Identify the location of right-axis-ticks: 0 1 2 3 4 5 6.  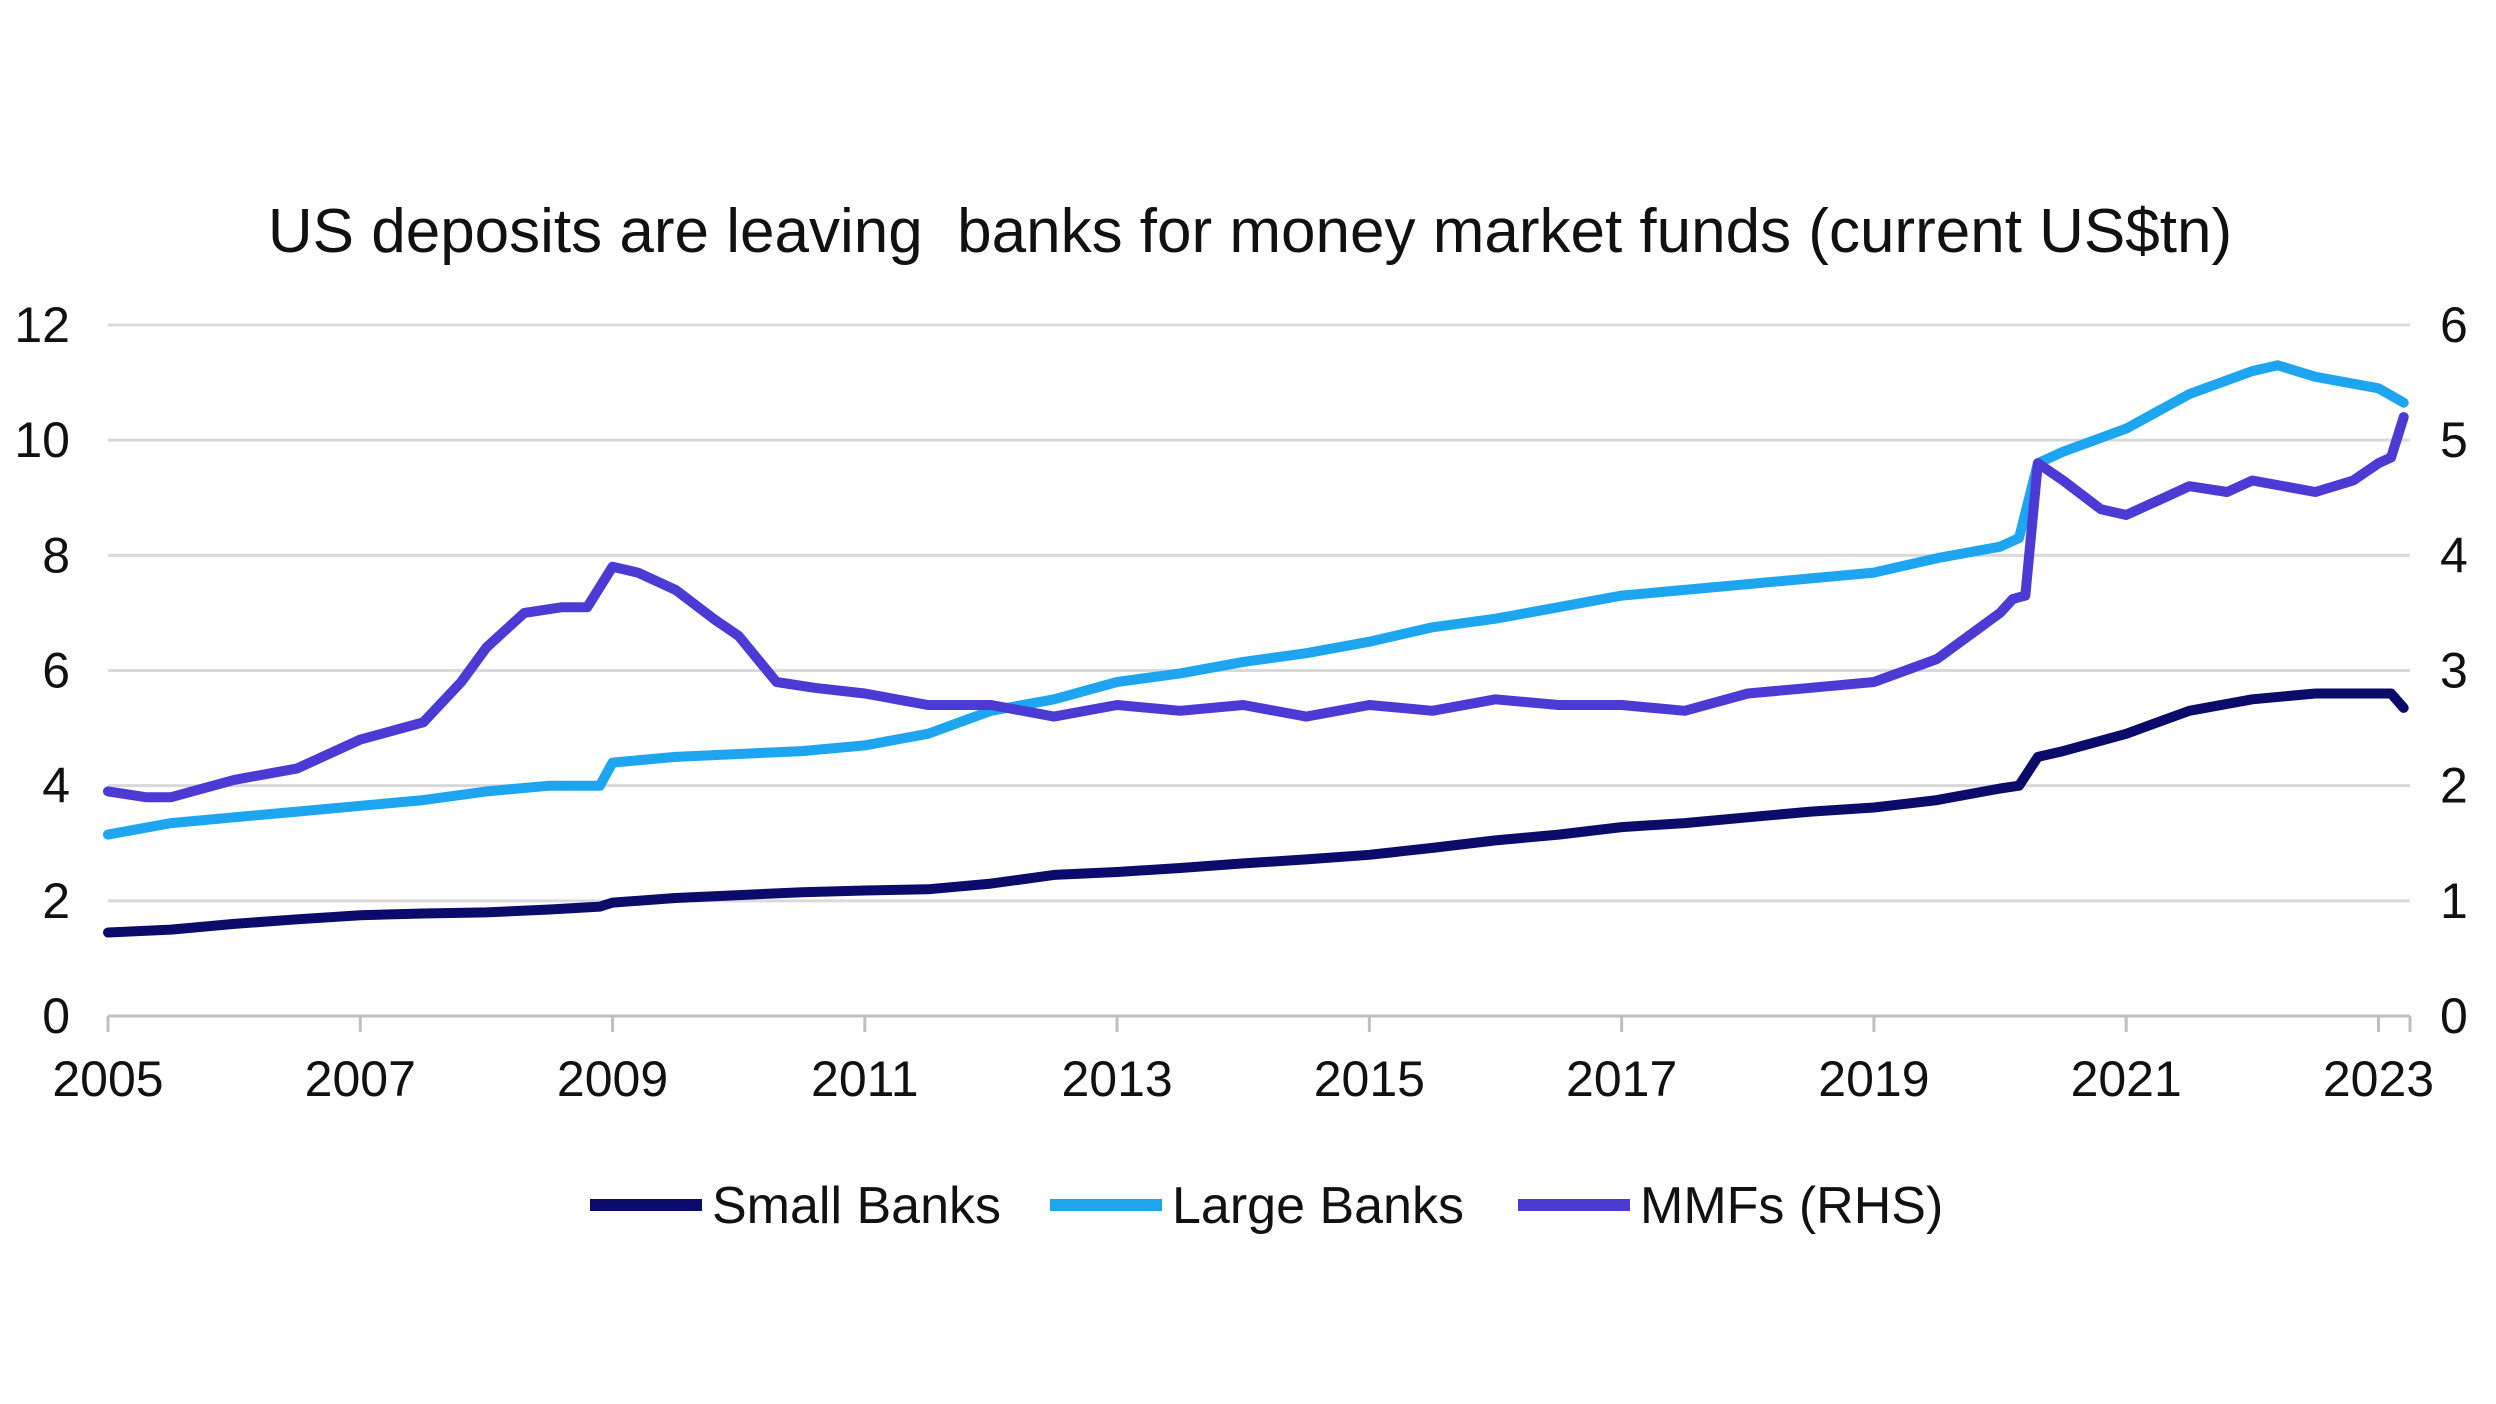
(2454, 670).